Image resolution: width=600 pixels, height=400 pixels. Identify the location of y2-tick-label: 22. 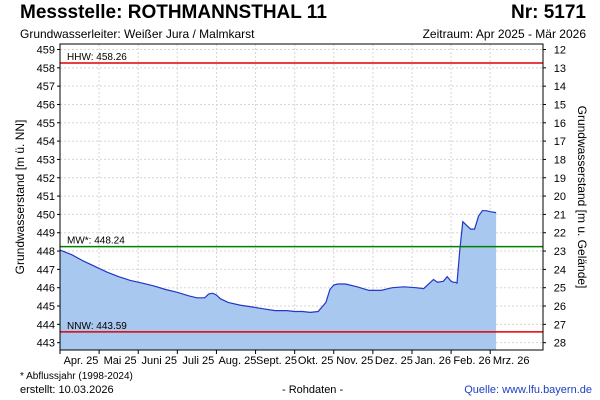
(560, 234).